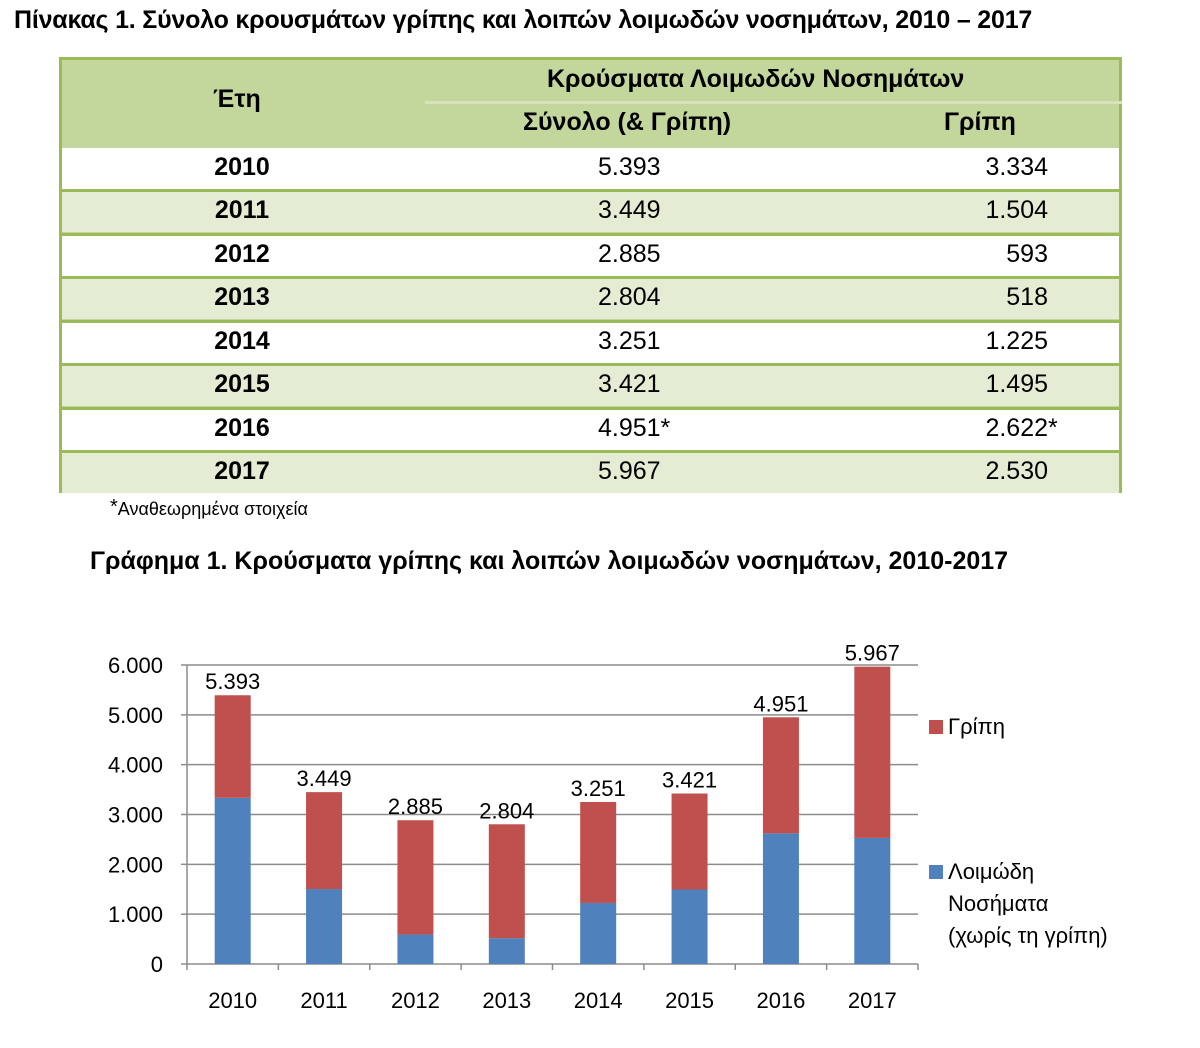 Image resolution: width=1200 pixels, height=1048 pixels. I want to click on table-row: 2013 2.804 518, so click(590, 298).